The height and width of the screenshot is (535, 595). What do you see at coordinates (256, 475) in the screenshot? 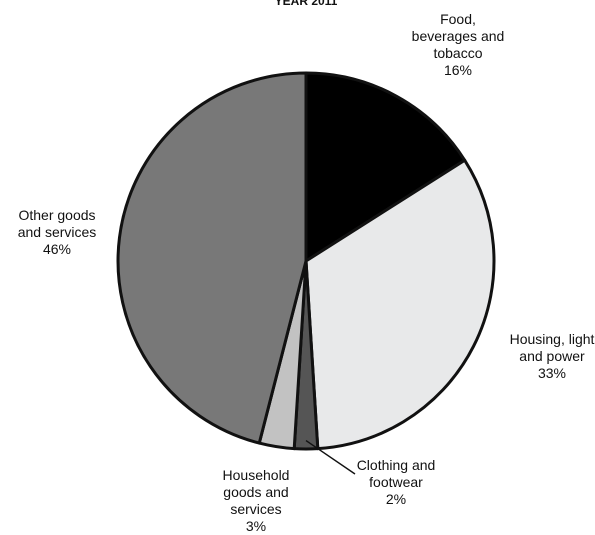
I see `slice-name-line: Household` at bounding box center [256, 475].